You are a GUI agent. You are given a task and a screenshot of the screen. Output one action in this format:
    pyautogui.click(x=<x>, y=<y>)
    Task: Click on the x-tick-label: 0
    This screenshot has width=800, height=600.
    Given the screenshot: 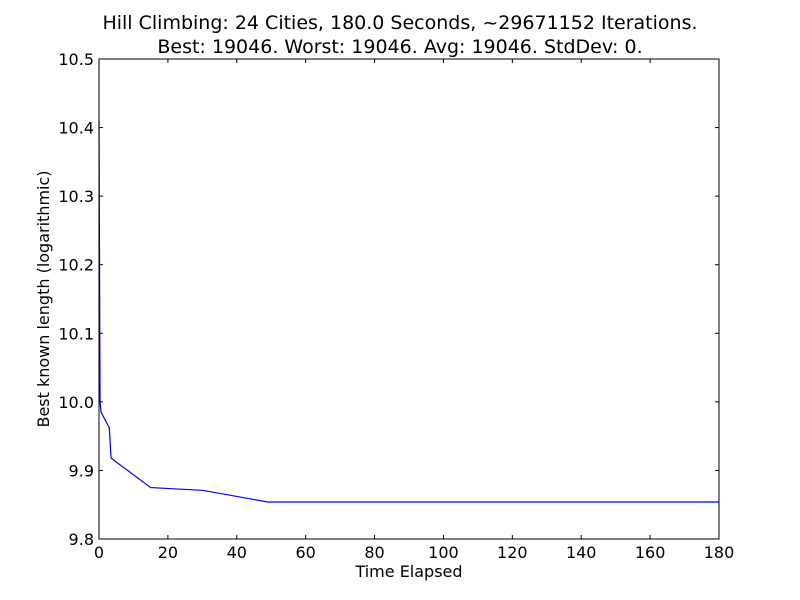 What is the action you would take?
    pyautogui.click(x=99, y=552)
    